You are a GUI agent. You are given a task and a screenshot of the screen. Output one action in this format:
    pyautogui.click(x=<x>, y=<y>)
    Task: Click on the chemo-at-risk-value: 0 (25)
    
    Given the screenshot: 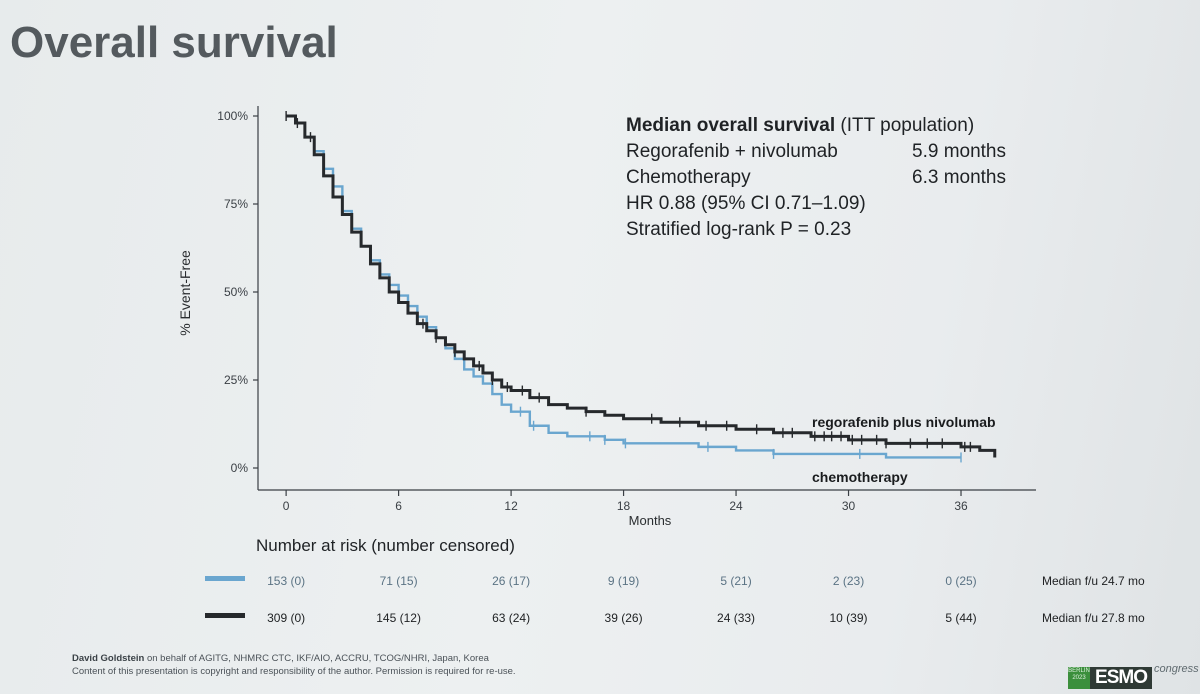 What is the action you would take?
    pyautogui.click(x=961, y=581)
    